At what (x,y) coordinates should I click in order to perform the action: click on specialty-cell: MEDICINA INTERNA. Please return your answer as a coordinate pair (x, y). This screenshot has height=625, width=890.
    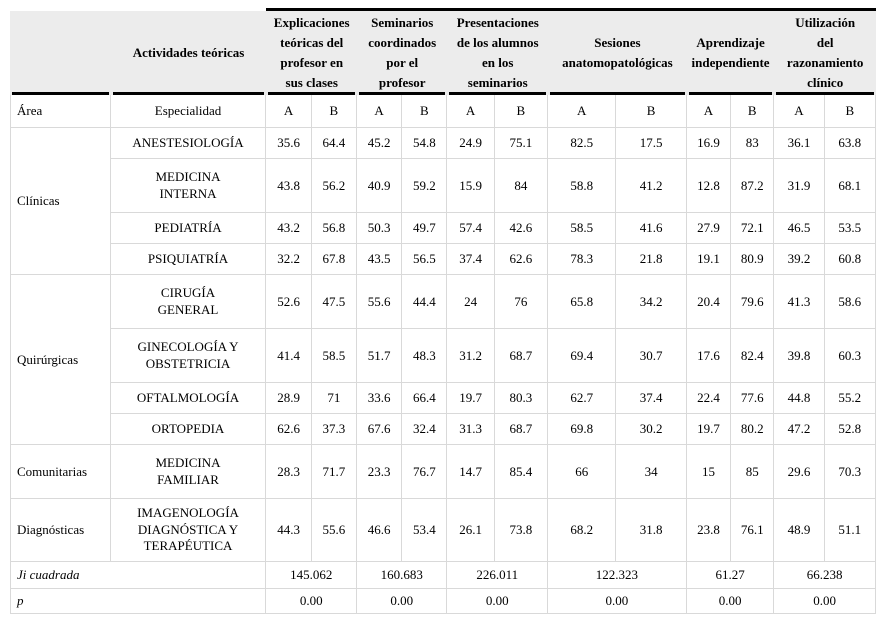
    Looking at the image, I should click on (188, 186).